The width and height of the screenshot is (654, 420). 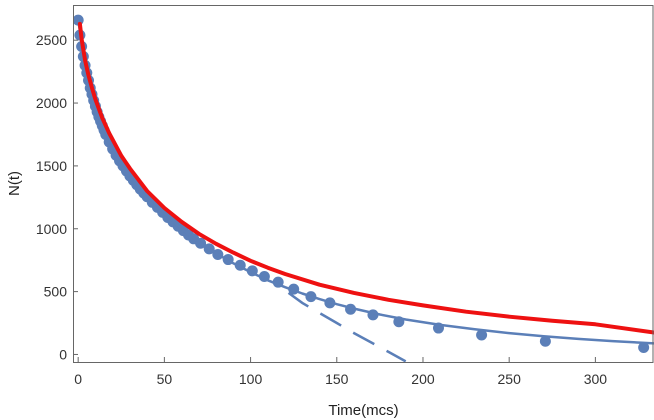 I want to click on y-tick-label: 1000, so click(x=51, y=229).